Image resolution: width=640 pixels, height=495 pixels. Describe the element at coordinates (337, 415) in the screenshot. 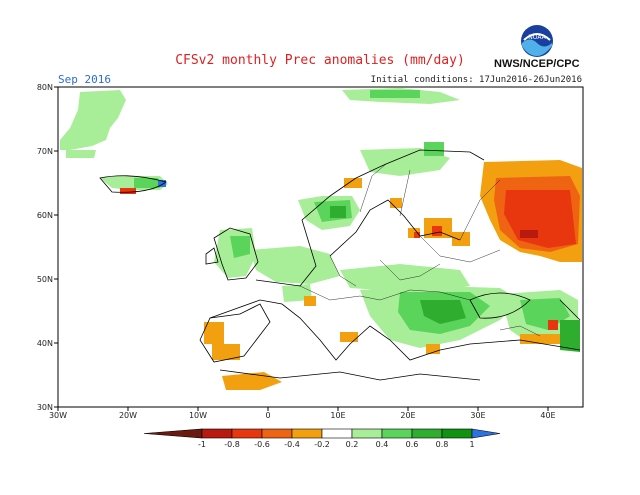

I see `lon-tick-label: 10E` at that location.